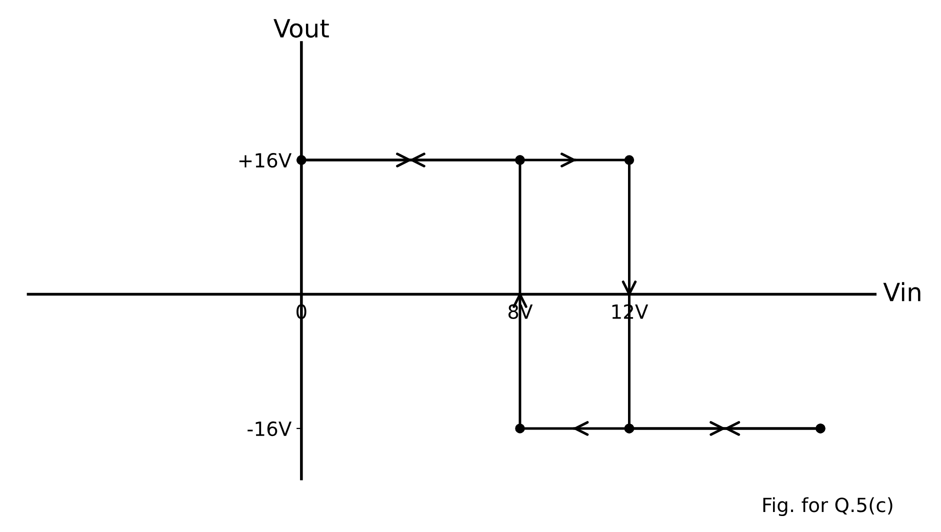 The image size is (941, 532). What do you see at coordinates (301, 28) in the screenshot?
I see `y-axis-title: Vout` at bounding box center [301, 28].